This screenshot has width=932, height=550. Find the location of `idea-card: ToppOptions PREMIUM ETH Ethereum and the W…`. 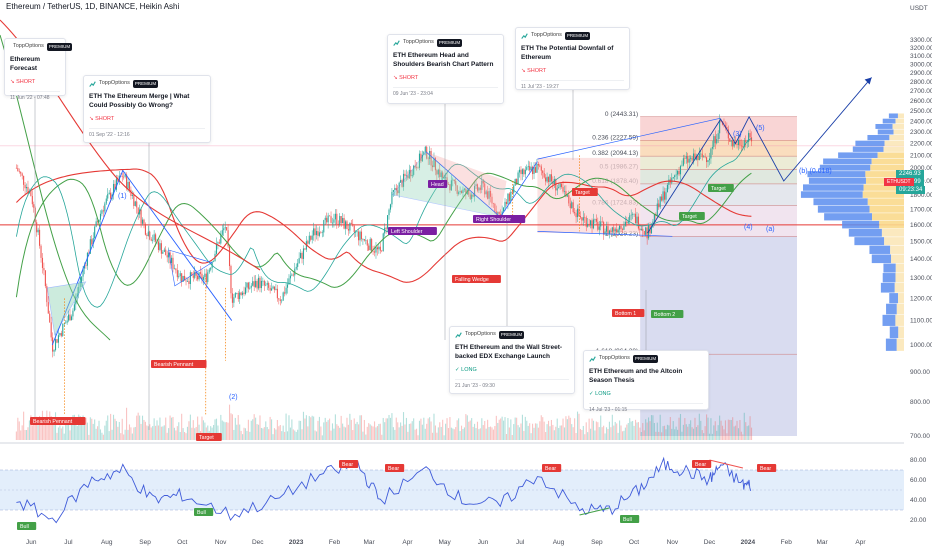

idea-card: ToppOptions PREMIUM ETH Ethereum and the W… is located at coordinates (512, 360).